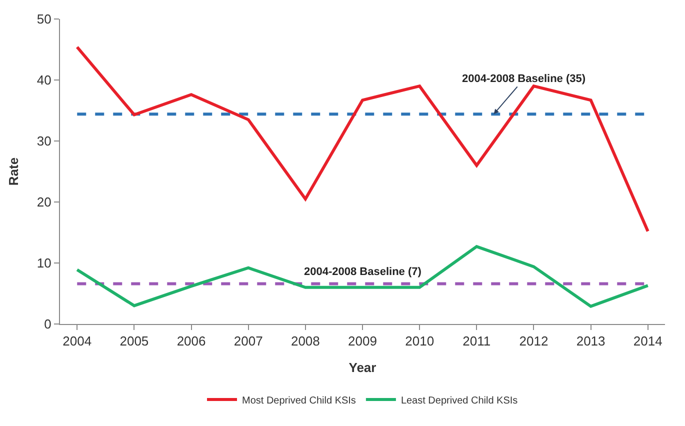 The width and height of the screenshot is (685, 426). What do you see at coordinates (44, 19) in the screenshot?
I see `y-tick-label: 50` at bounding box center [44, 19].